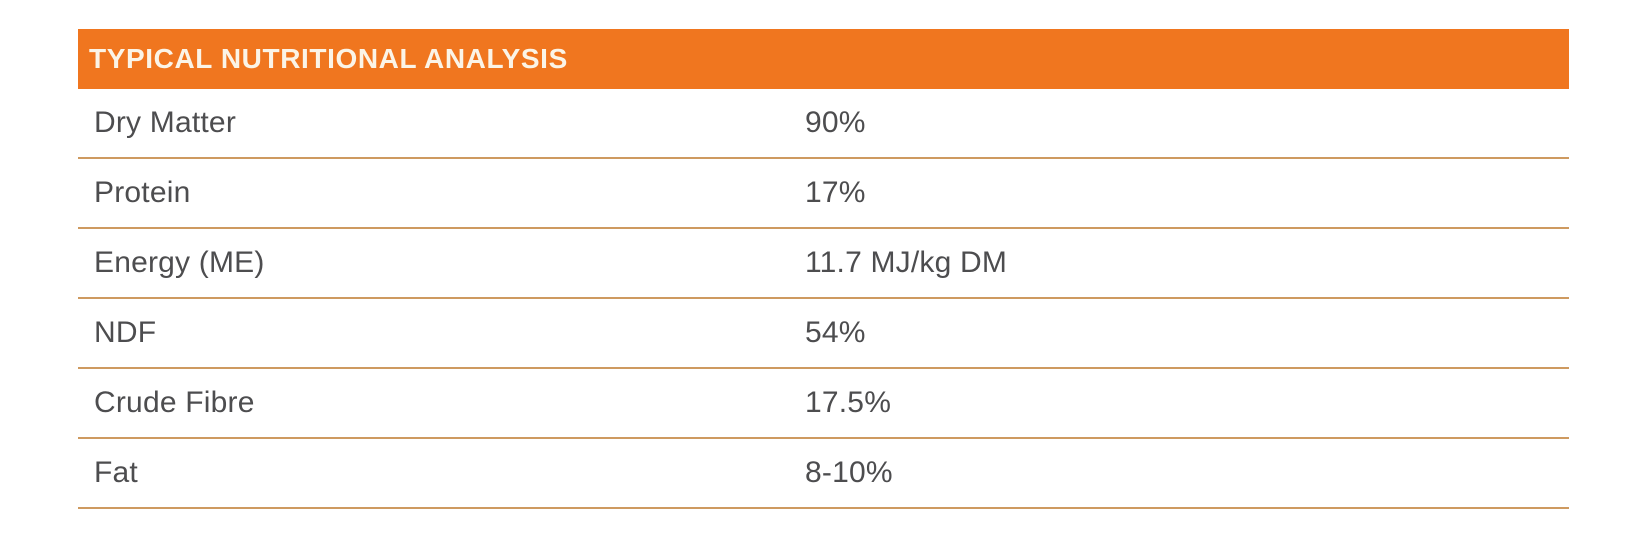 Image resolution: width=1628 pixels, height=547 pixels. Describe the element at coordinates (835, 122) in the screenshot. I see `row-value: 90%` at that location.